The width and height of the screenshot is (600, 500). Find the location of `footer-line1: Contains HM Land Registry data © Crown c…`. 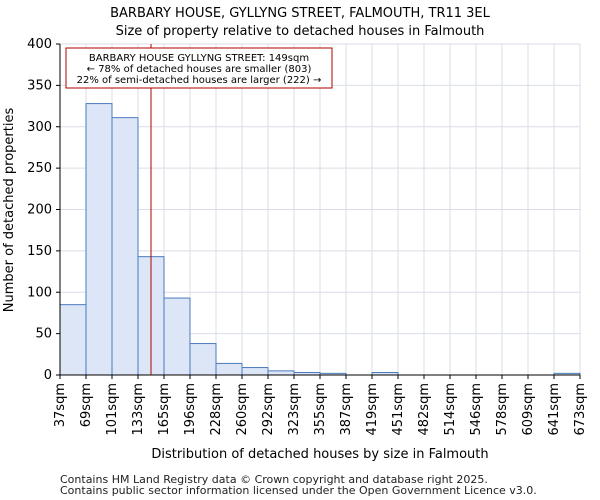

footer-line1: Contains HM Land Registry data © Crown c… is located at coordinates (274, 479).